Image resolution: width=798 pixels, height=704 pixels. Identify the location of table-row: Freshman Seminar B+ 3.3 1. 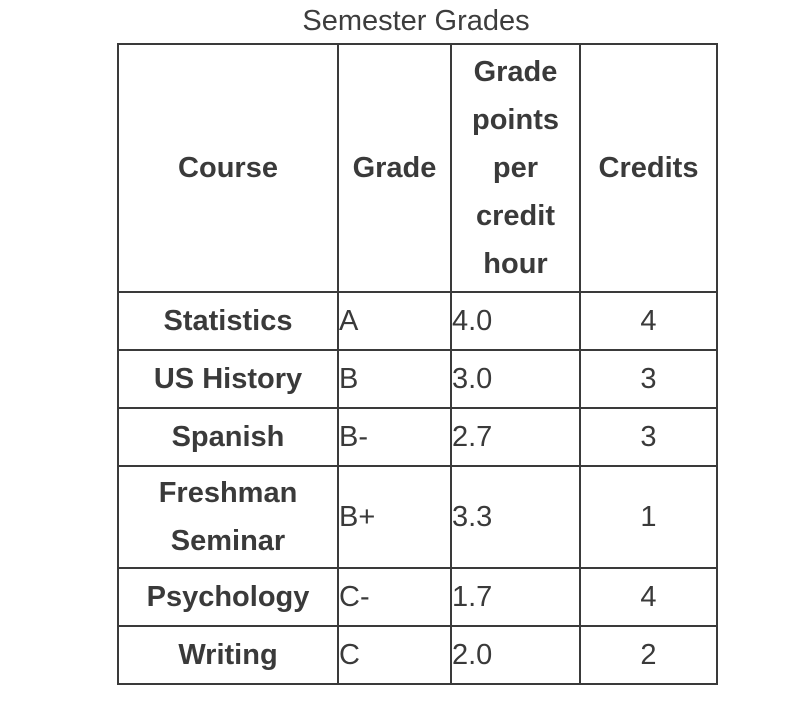
(417, 517).